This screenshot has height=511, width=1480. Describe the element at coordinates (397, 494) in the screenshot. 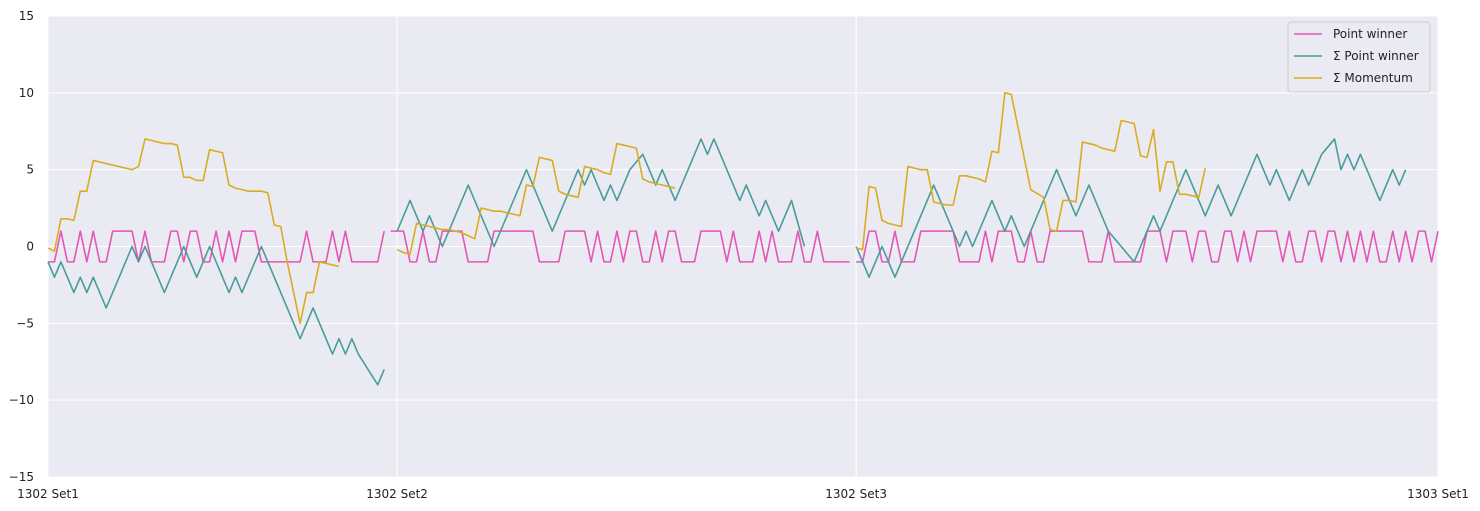

I see `x-tick-label: 1302 Set2` at that location.